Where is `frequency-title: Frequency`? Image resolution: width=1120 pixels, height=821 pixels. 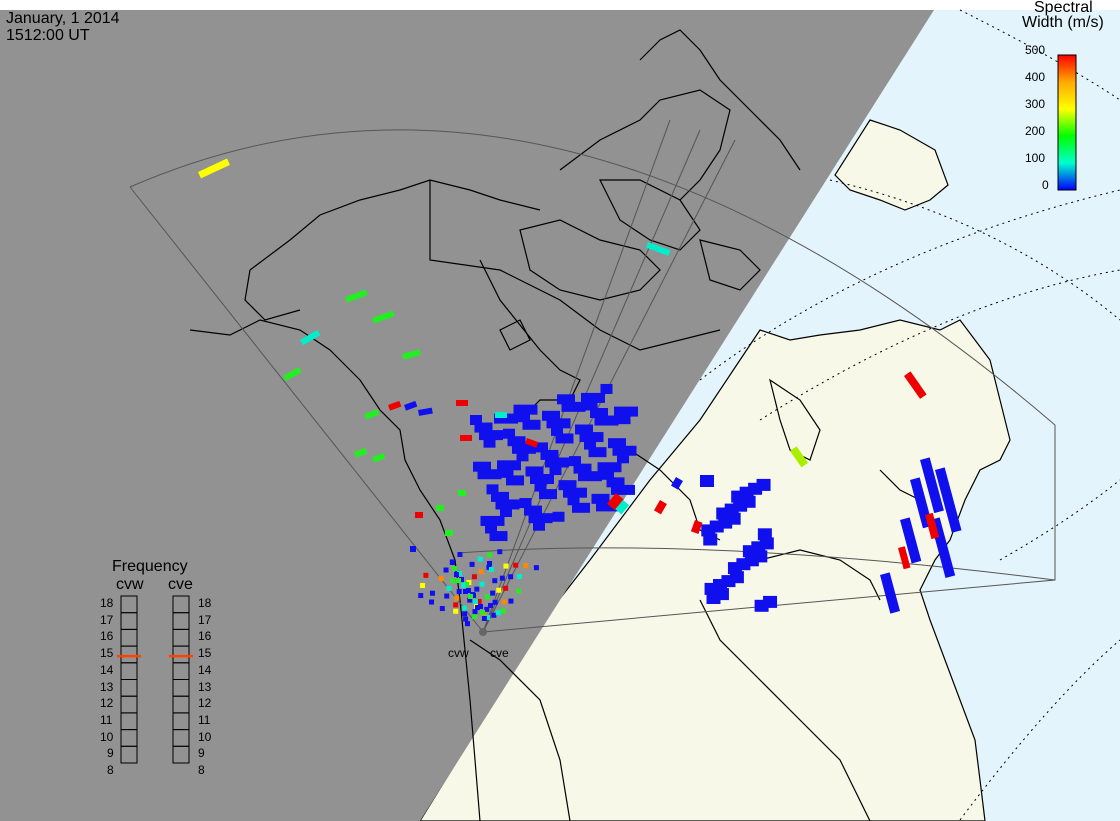 frequency-title: Frequency is located at coordinates (150, 566).